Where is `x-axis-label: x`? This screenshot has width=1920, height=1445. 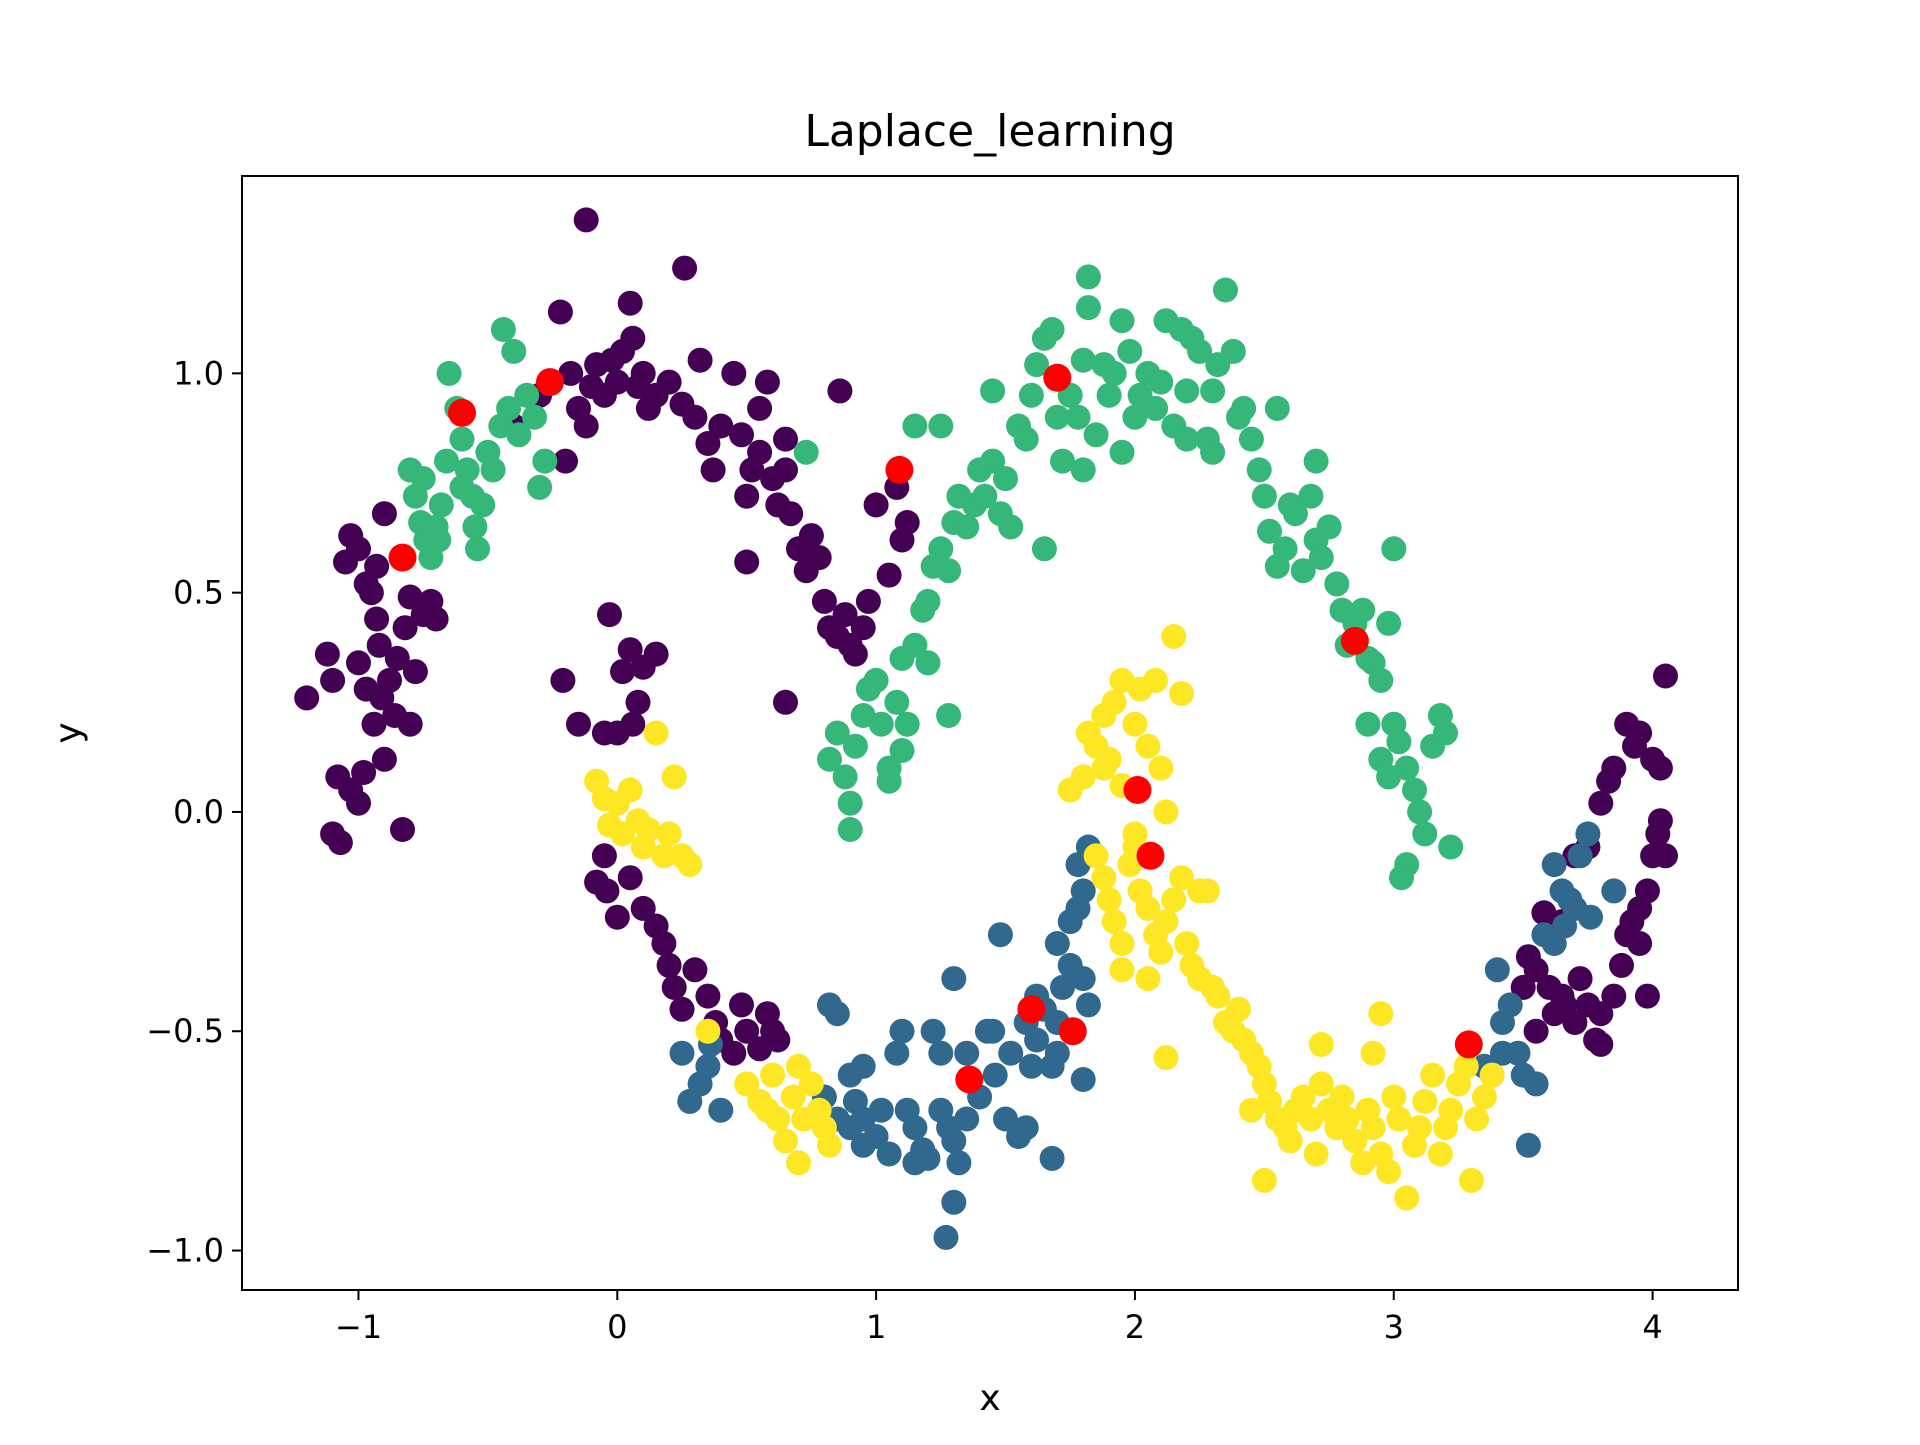
x-axis-label: x is located at coordinates (989, 1398).